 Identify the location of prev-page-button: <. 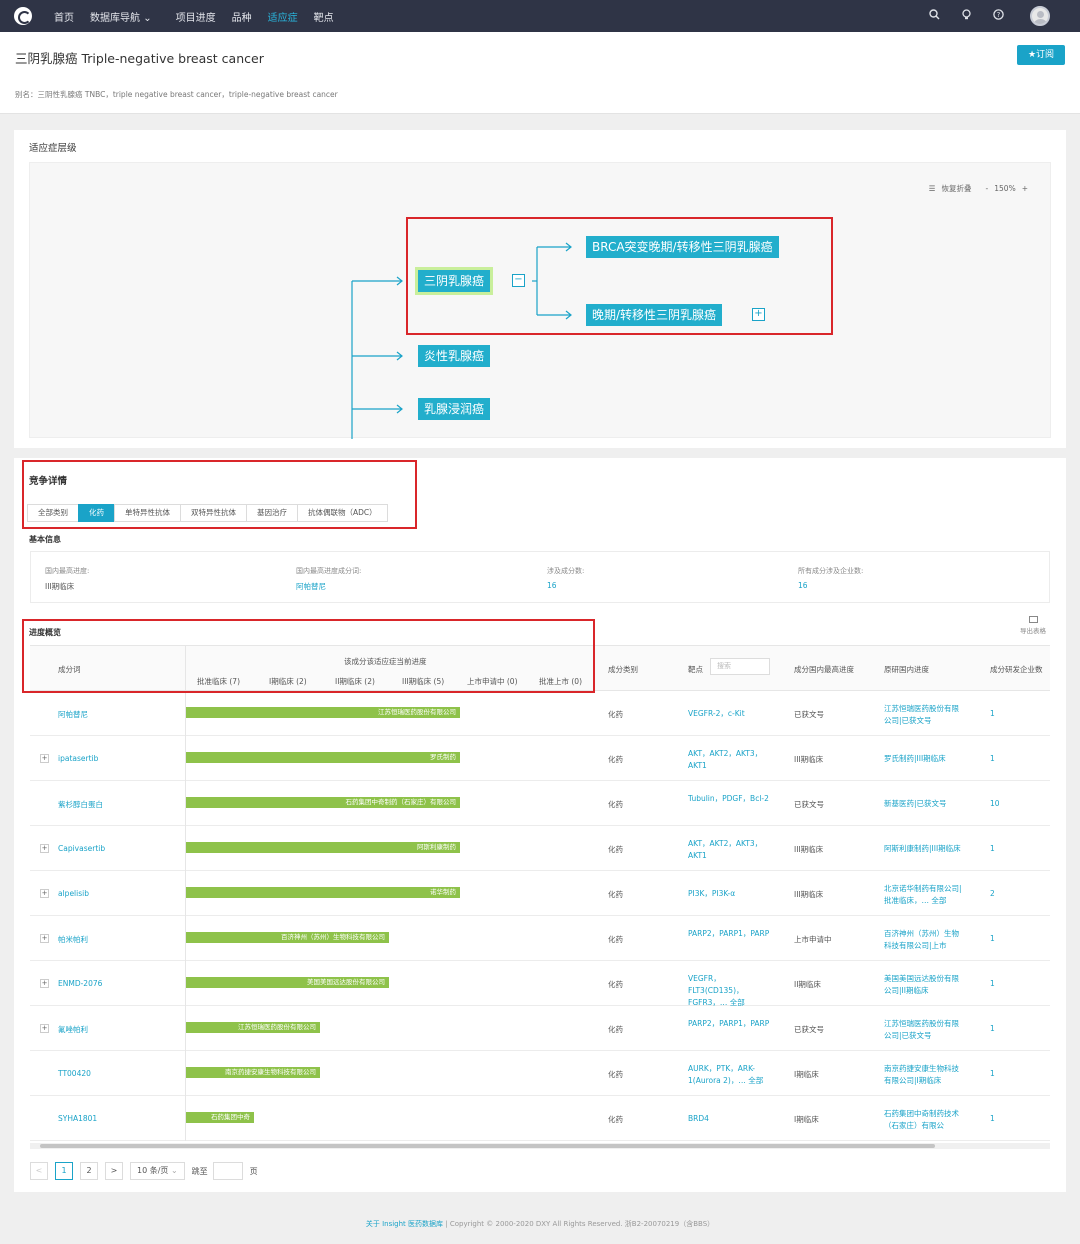
(39, 1171).